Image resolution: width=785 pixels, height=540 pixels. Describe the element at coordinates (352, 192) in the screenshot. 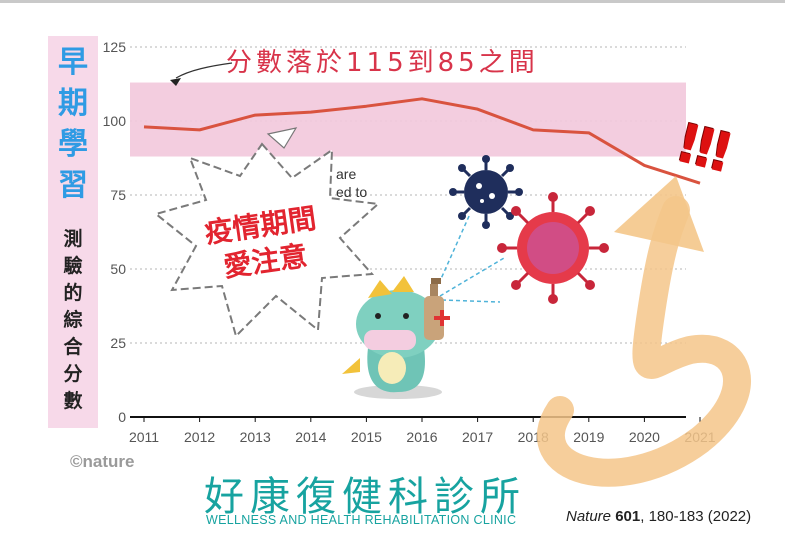

I see `partial-text-2: ed to` at that location.